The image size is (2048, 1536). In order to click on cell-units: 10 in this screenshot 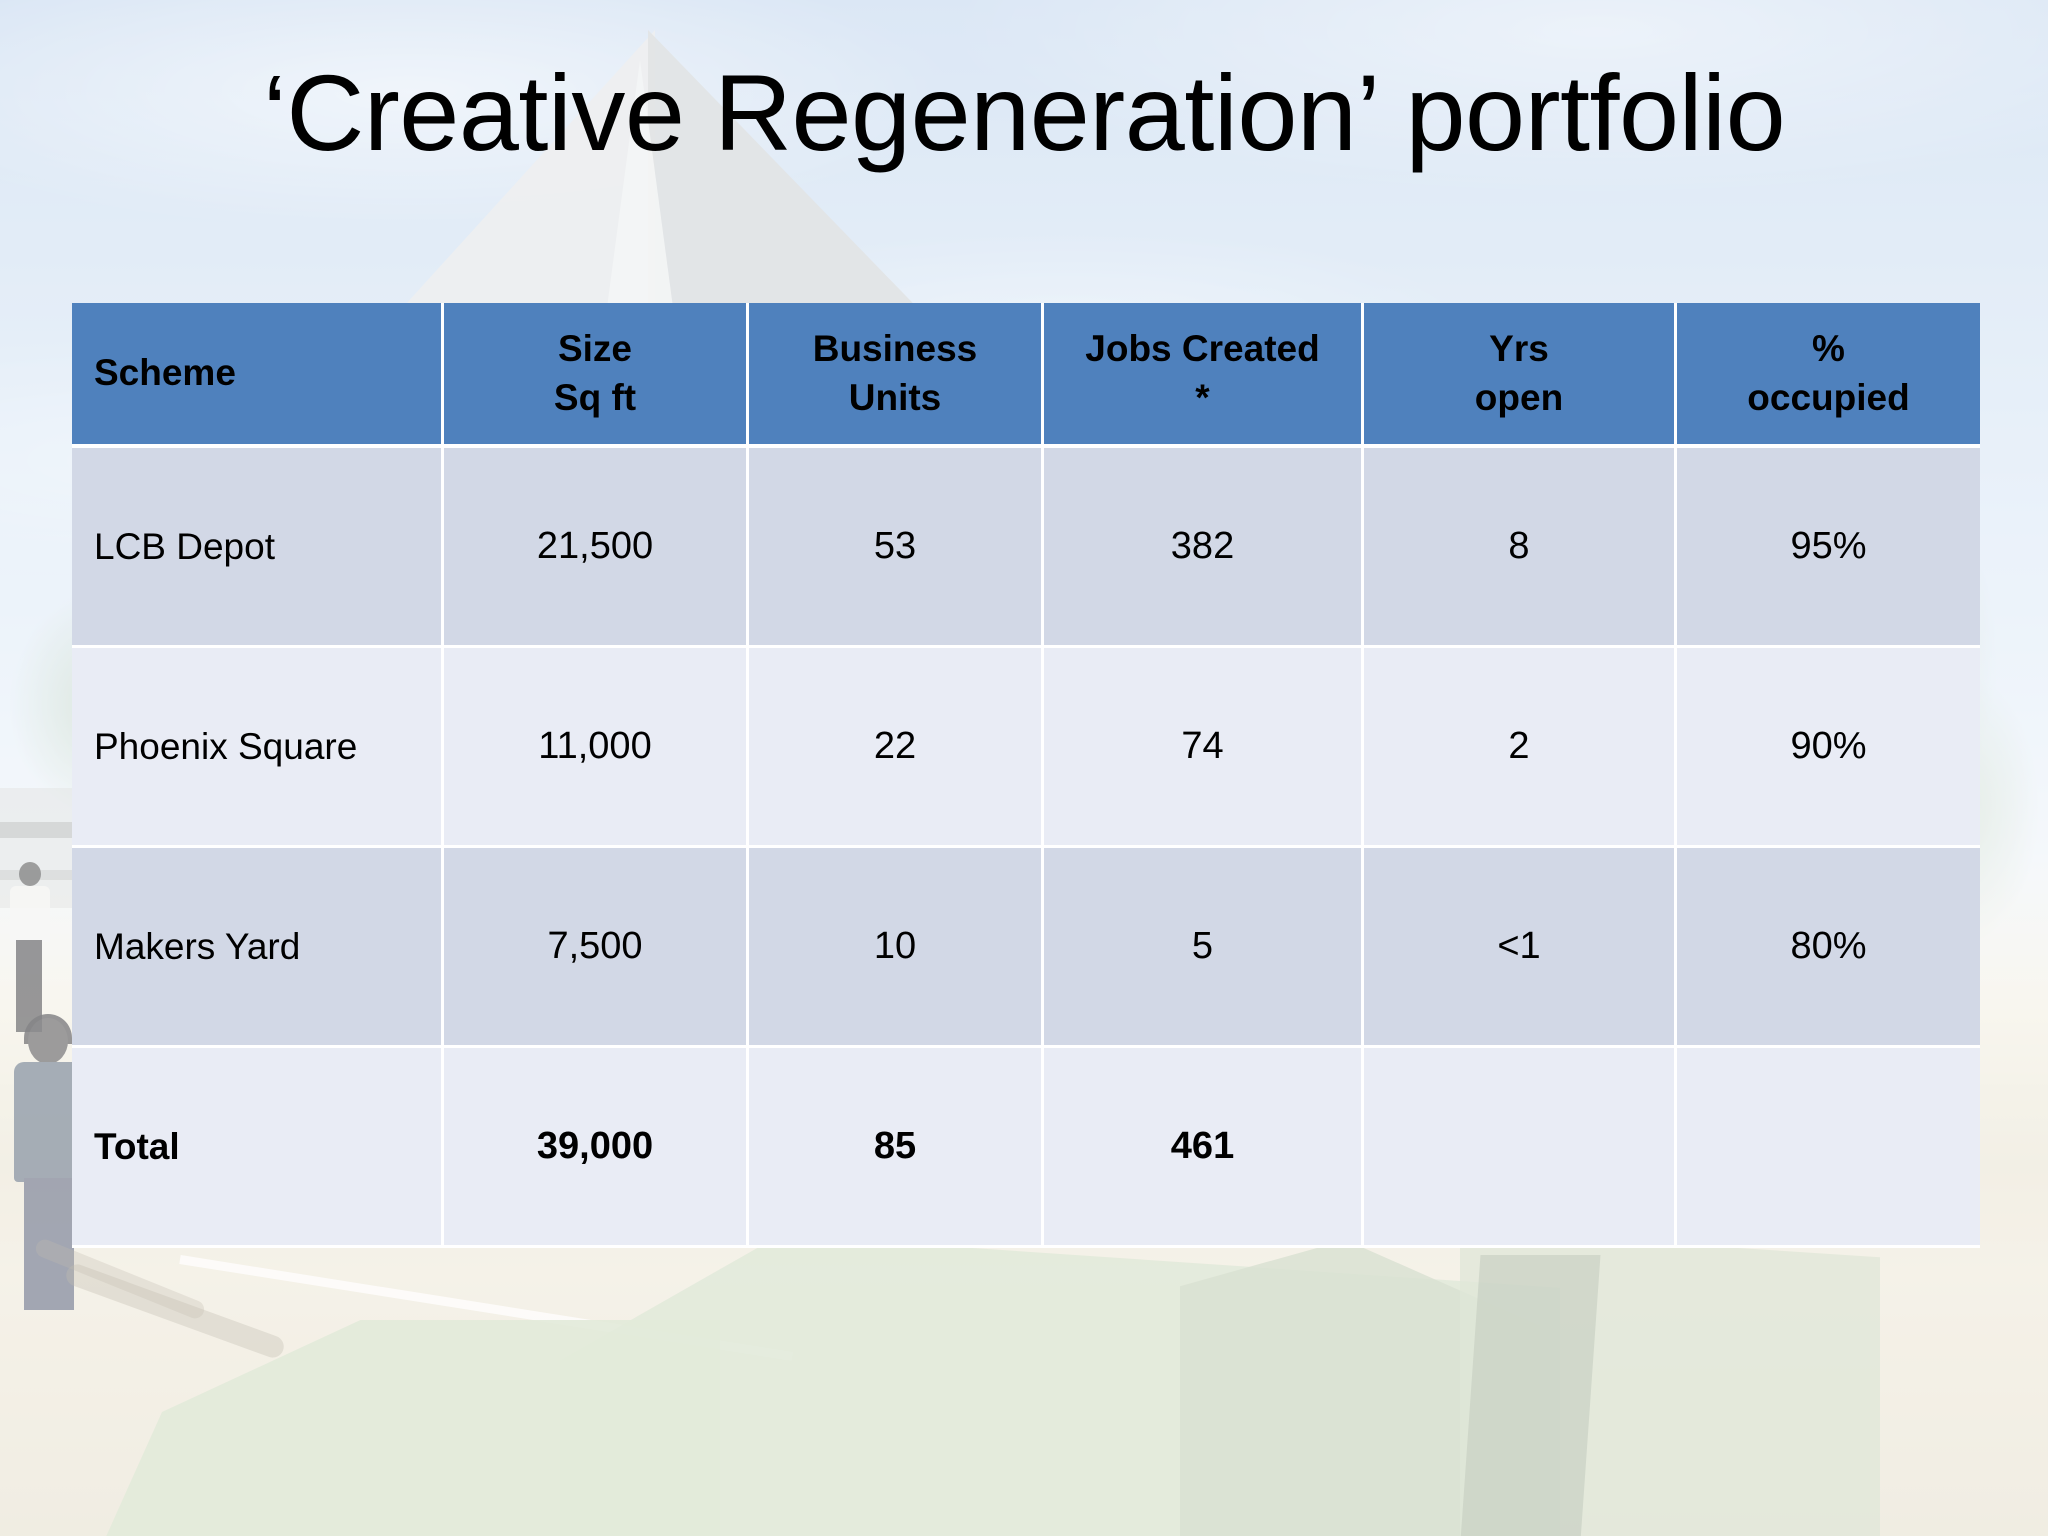, I will do `click(896, 948)`.